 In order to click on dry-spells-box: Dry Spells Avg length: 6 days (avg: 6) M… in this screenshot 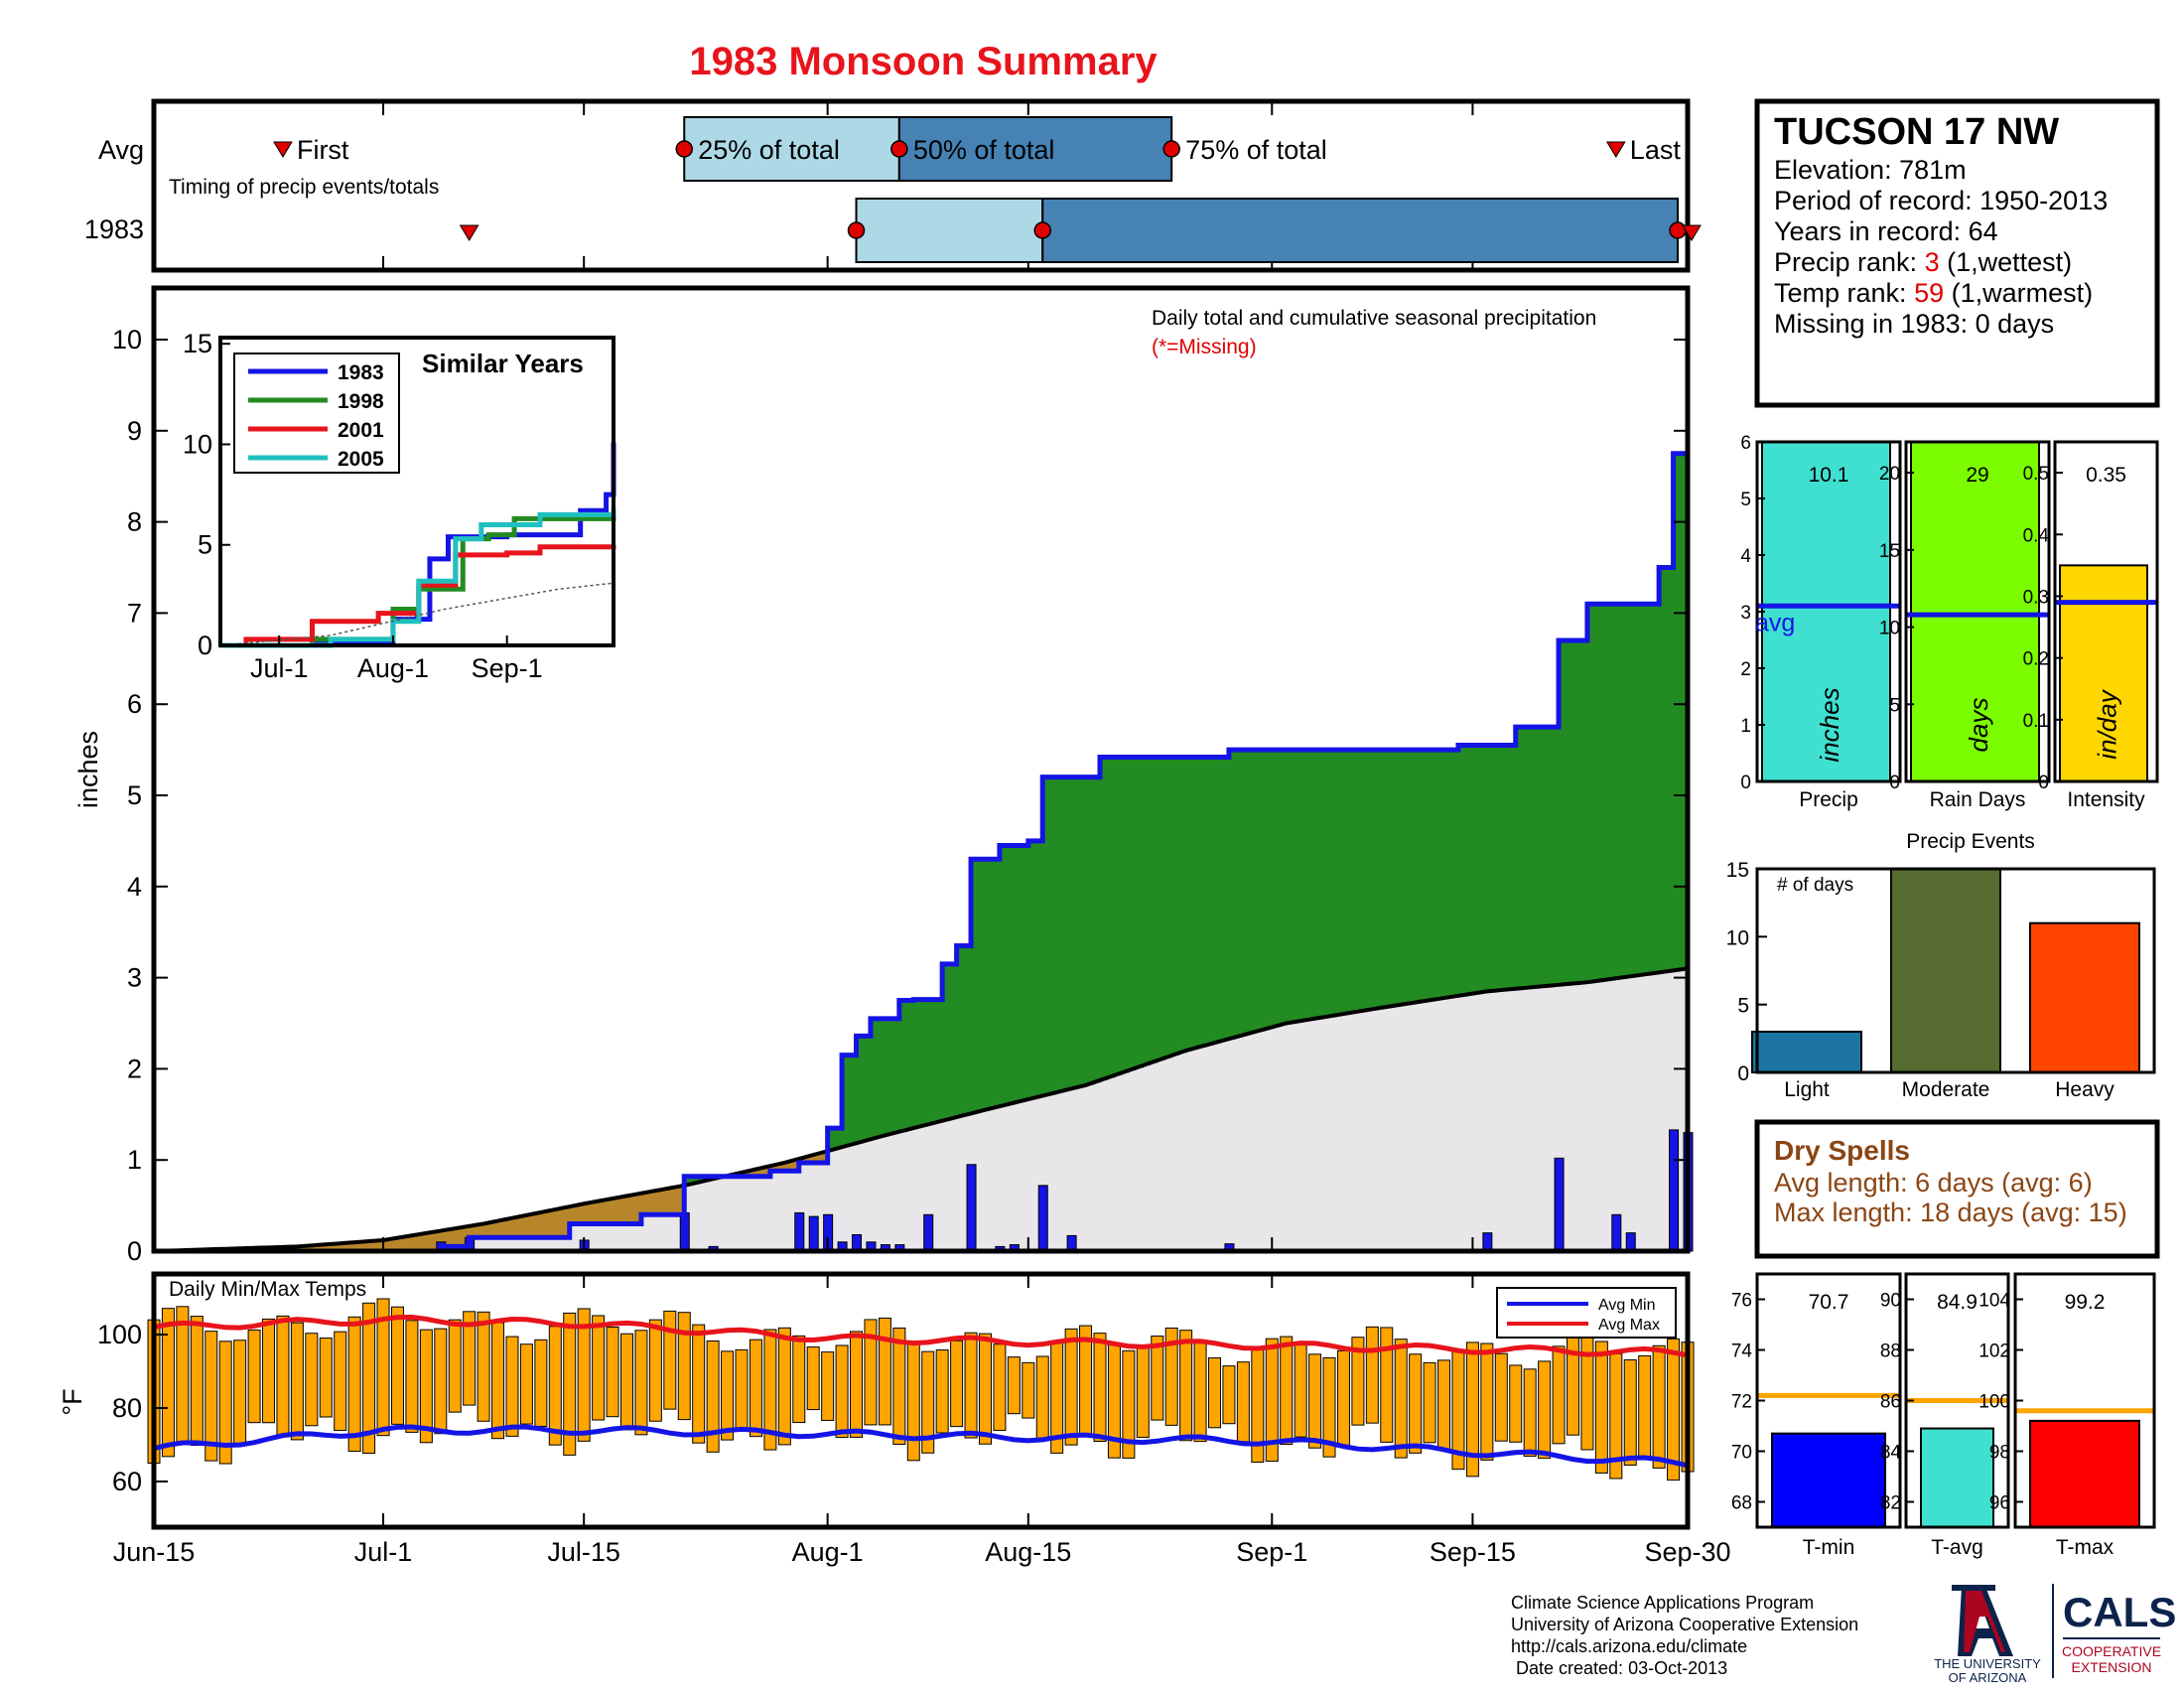, I will do `click(1957, 1189)`.